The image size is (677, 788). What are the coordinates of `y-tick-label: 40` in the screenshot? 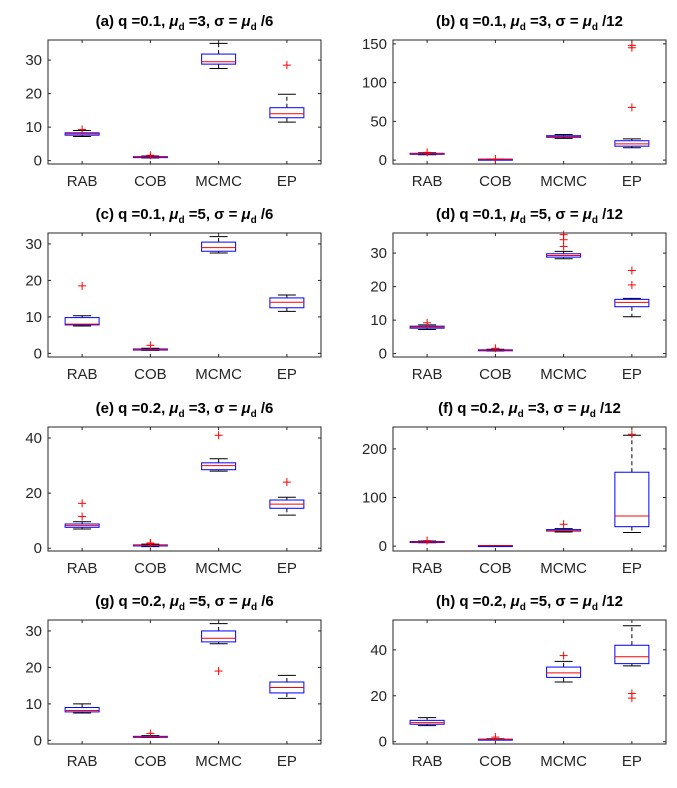 It's located at (33, 438).